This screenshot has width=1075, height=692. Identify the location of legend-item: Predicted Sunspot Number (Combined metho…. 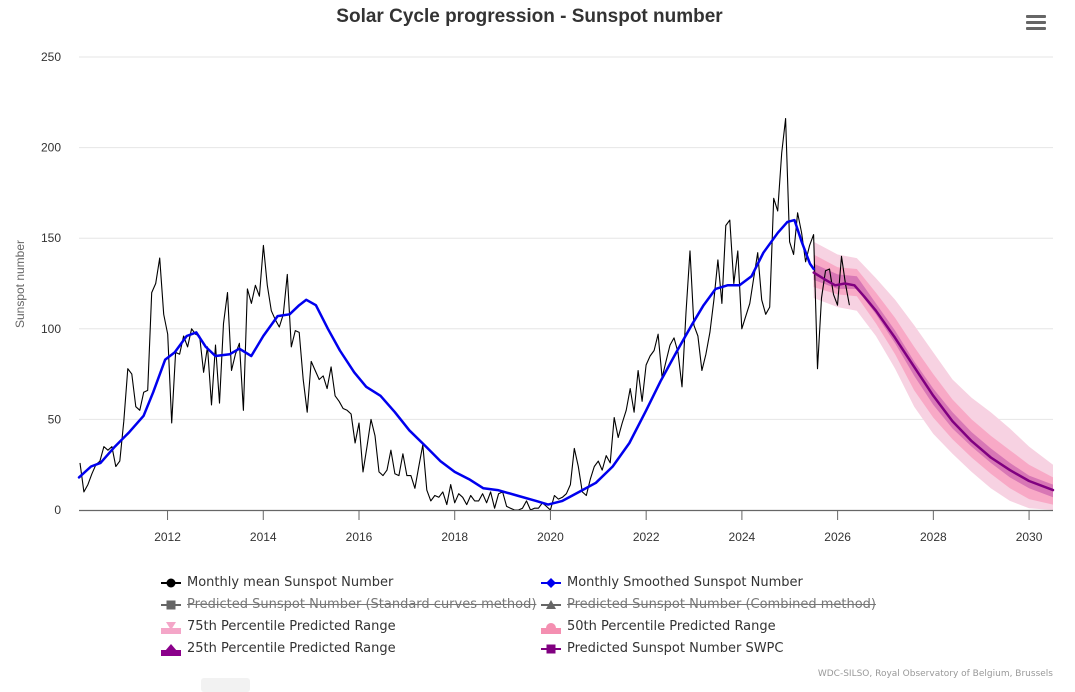
(708, 605).